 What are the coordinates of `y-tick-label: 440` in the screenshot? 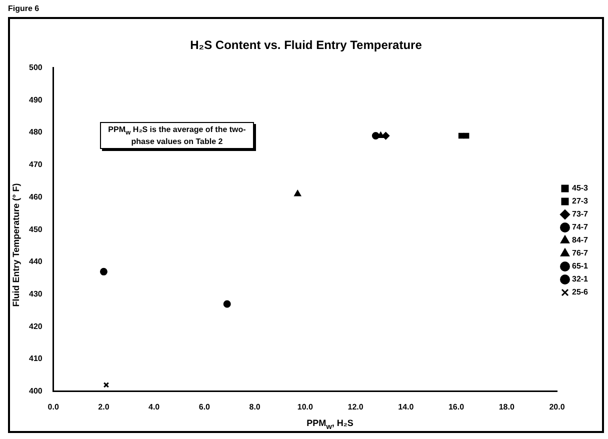 It's located at (35, 261).